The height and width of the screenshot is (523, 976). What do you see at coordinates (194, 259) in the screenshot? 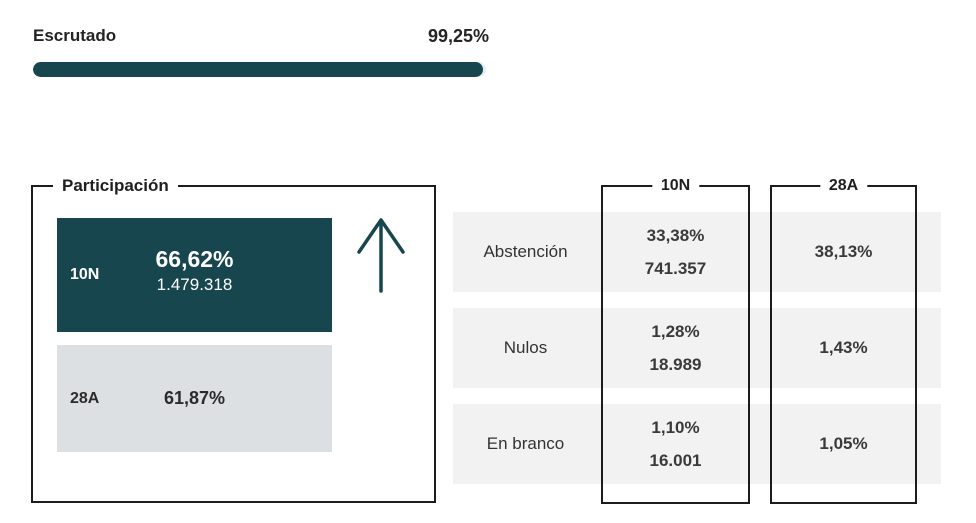
I see `participation-10n-percent: 66,62%` at bounding box center [194, 259].